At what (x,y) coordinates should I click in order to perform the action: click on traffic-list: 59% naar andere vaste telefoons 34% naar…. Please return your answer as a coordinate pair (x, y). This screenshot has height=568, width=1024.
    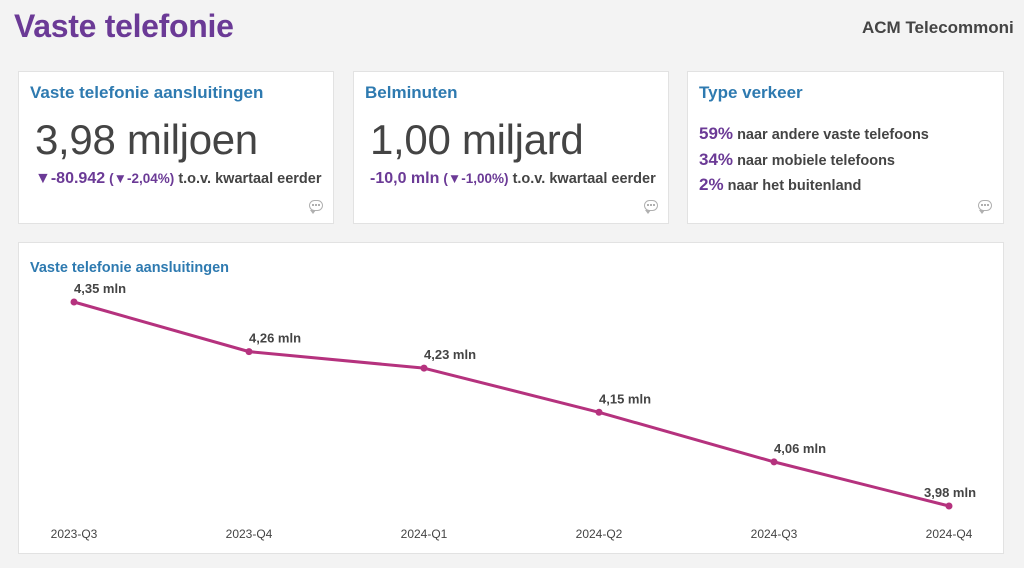
    Looking at the image, I should click on (814, 160).